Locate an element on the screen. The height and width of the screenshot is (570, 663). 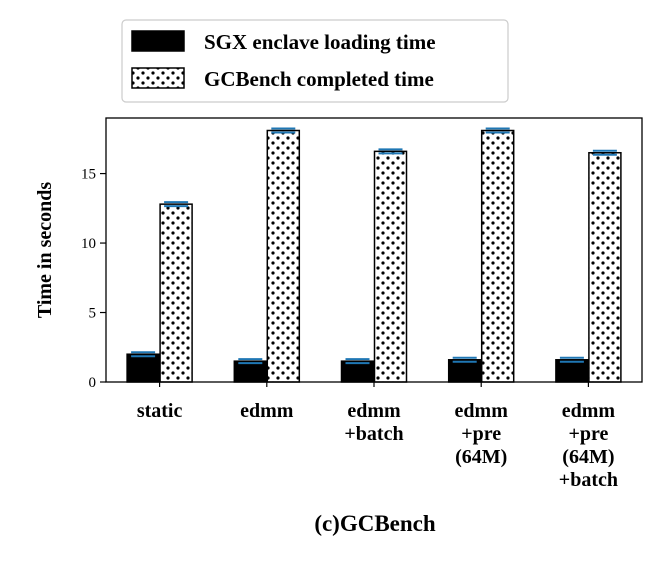
x-tick-label: static is located at coordinates (160, 411).